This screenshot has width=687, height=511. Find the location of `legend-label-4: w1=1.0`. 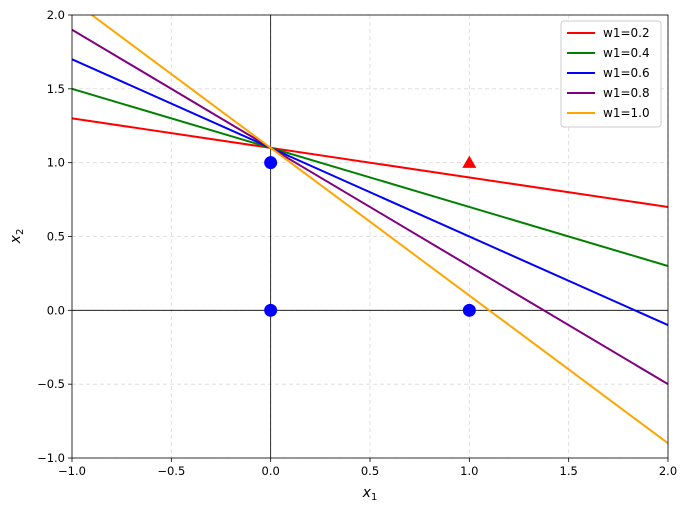

legend-label-4: w1=1.0 is located at coordinates (626, 113).